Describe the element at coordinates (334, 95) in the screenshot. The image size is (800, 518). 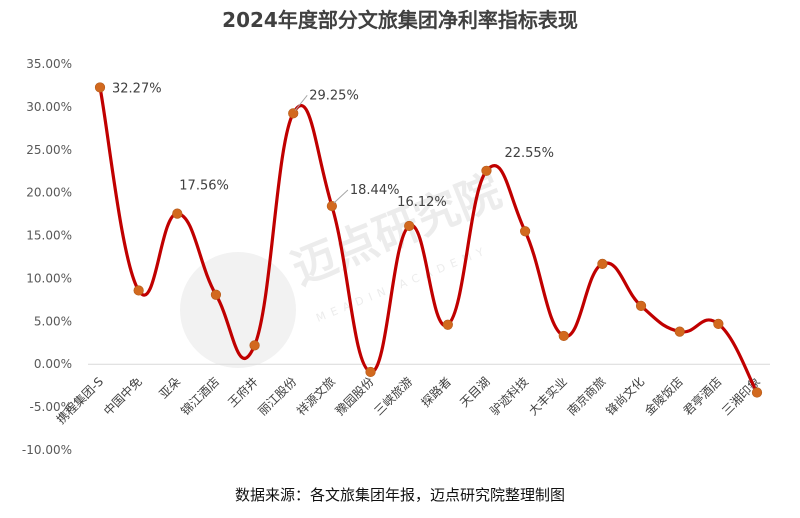
I see `data-label: 29.25%` at that location.